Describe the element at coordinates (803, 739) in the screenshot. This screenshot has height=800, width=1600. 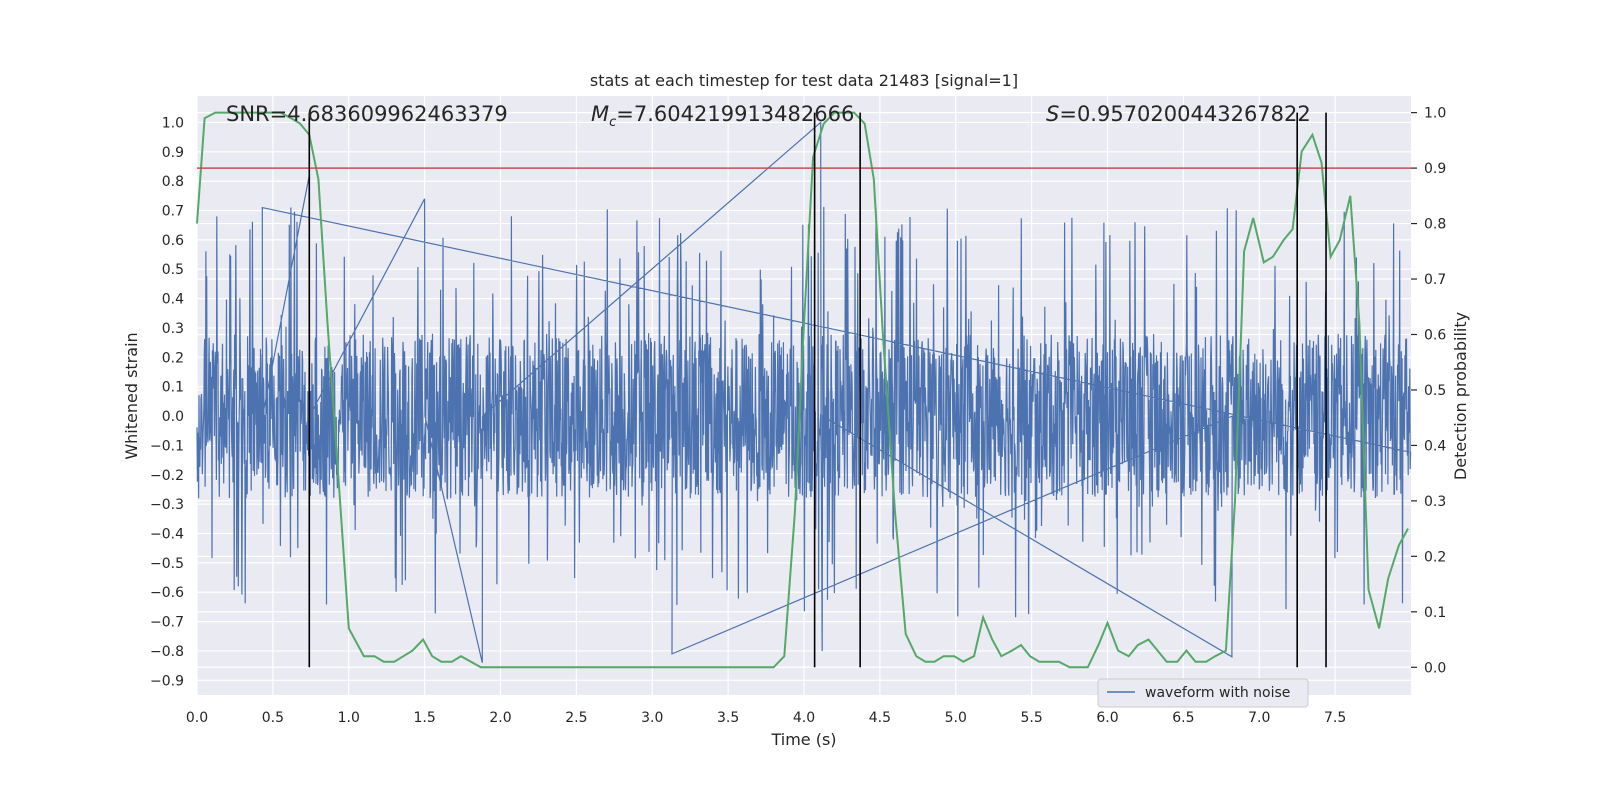
I see `x-axis-label: Time (s)` at that location.